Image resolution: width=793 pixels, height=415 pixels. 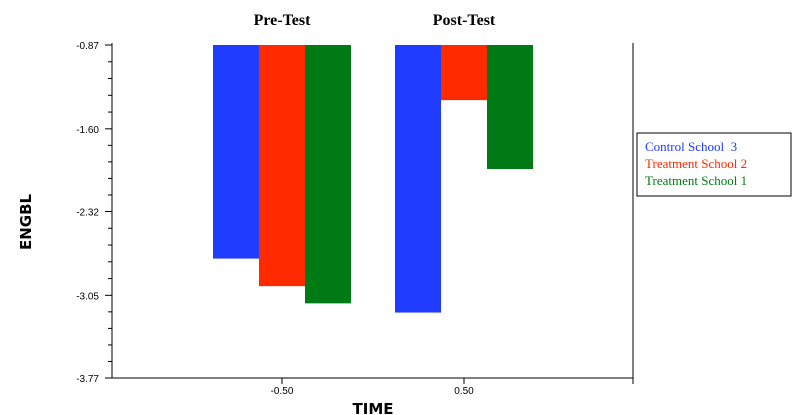 What do you see at coordinates (87, 213) in the screenshot?
I see `y-tick-label: -2.32` at bounding box center [87, 213].